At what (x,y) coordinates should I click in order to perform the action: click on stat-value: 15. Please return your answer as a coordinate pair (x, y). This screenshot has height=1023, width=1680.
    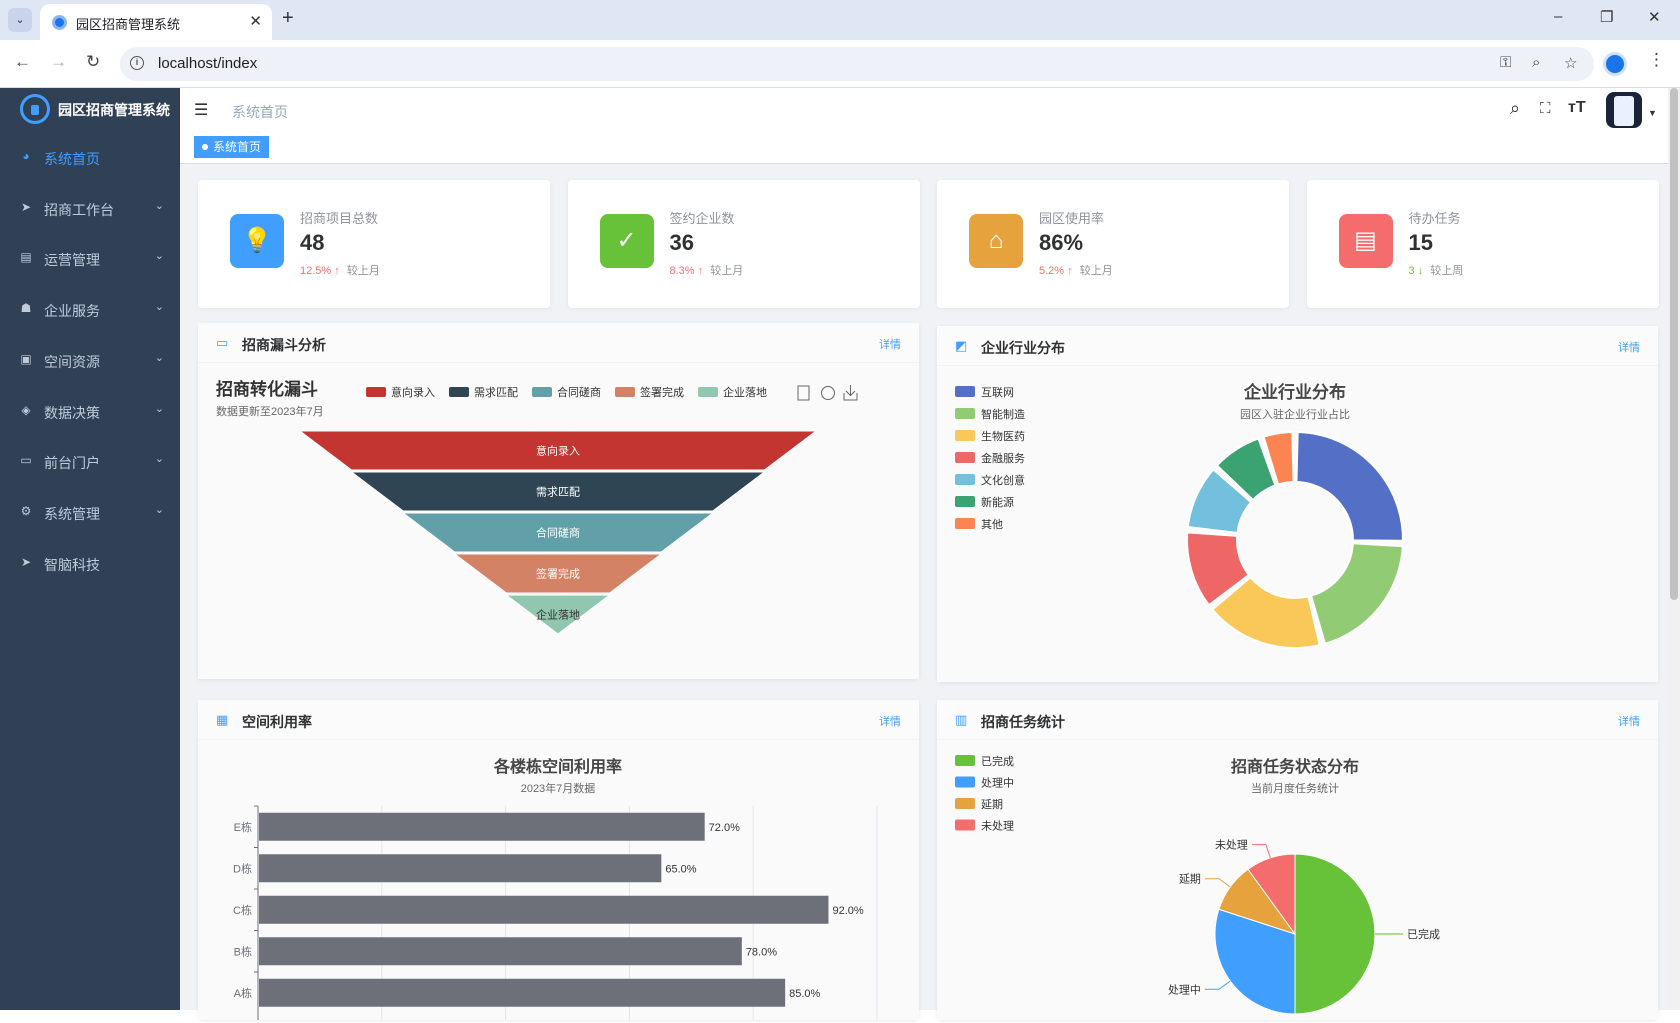
    Looking at the image, I should click on (1420, 242).